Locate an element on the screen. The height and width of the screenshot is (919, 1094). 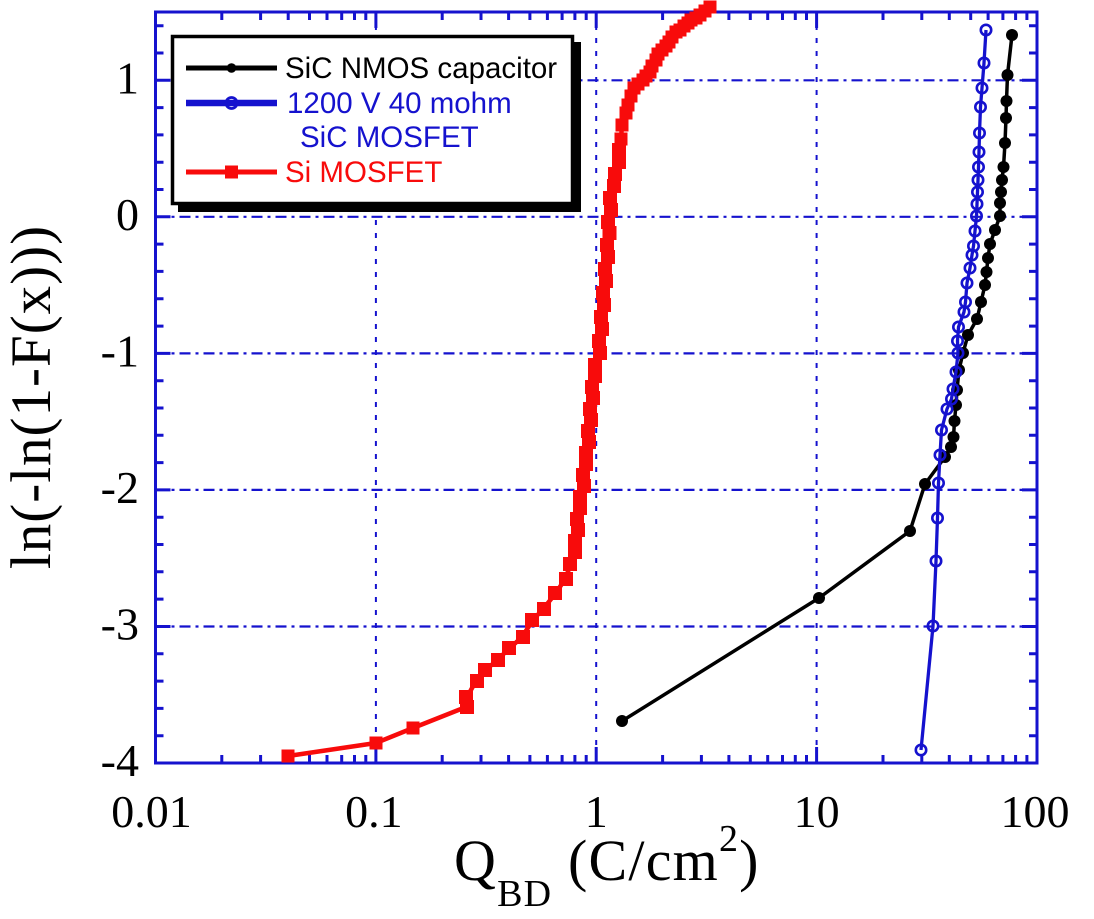
svg-text: ln(-ln(1-F(x))) is located at coordinates (31, 397).